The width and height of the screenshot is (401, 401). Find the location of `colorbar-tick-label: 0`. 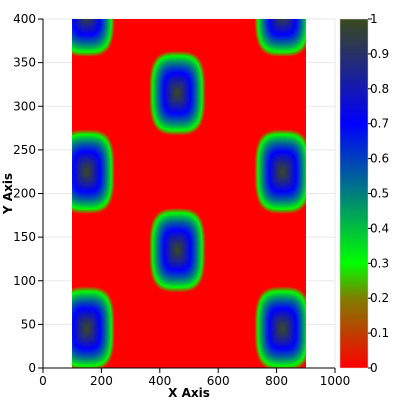

colorbar-tick-label: 0 is located at coordinates (374, 368).